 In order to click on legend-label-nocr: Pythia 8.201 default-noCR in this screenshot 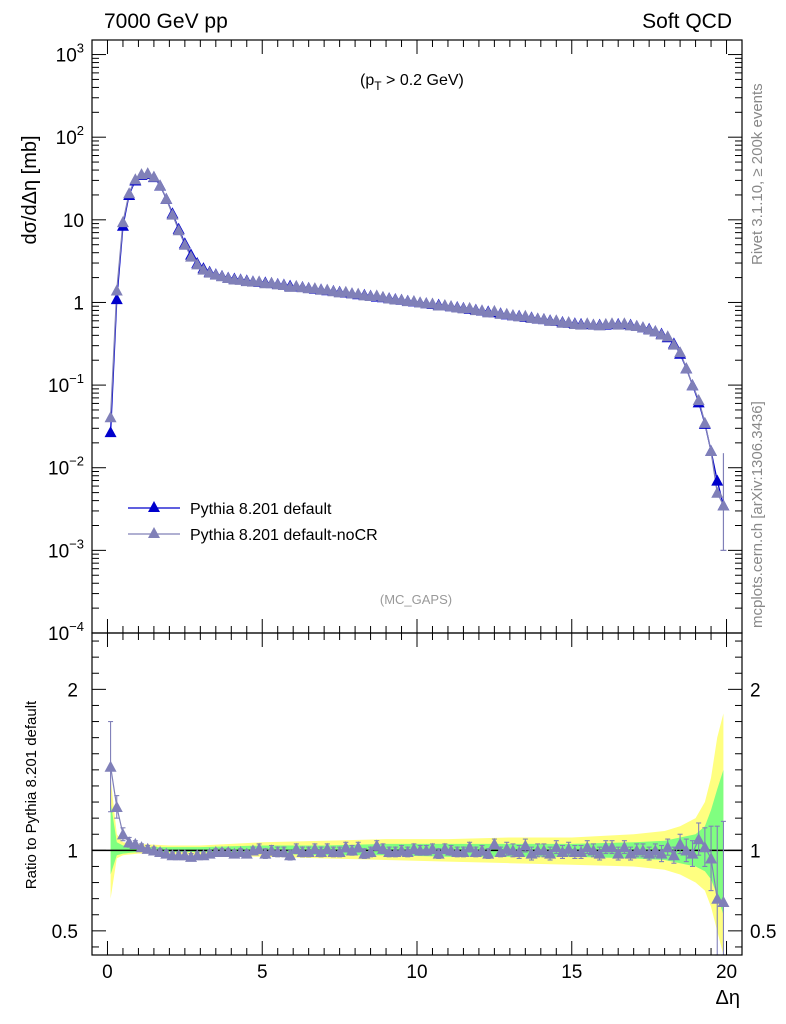, I will do `click(284, 535)`.